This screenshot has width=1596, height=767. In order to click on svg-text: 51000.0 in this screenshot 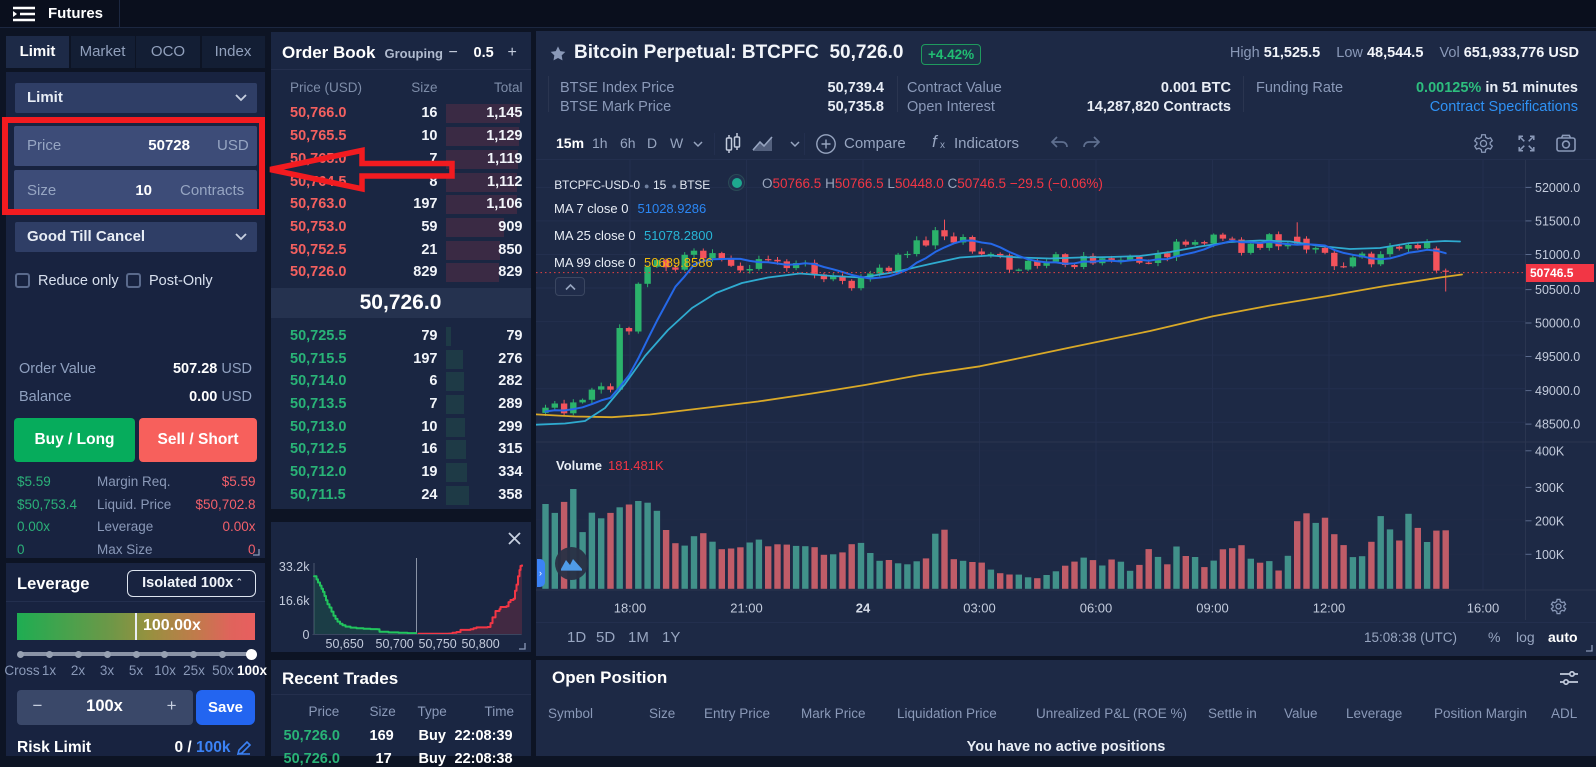, I will do `click(1557, 255)`.